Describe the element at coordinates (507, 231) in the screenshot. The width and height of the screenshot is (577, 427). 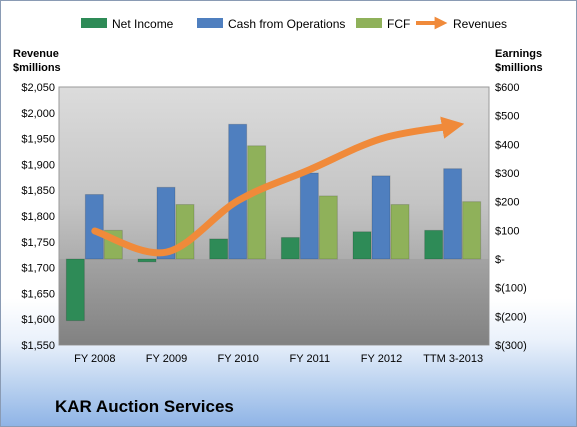
I see `right-tick-label: $100` at that location.